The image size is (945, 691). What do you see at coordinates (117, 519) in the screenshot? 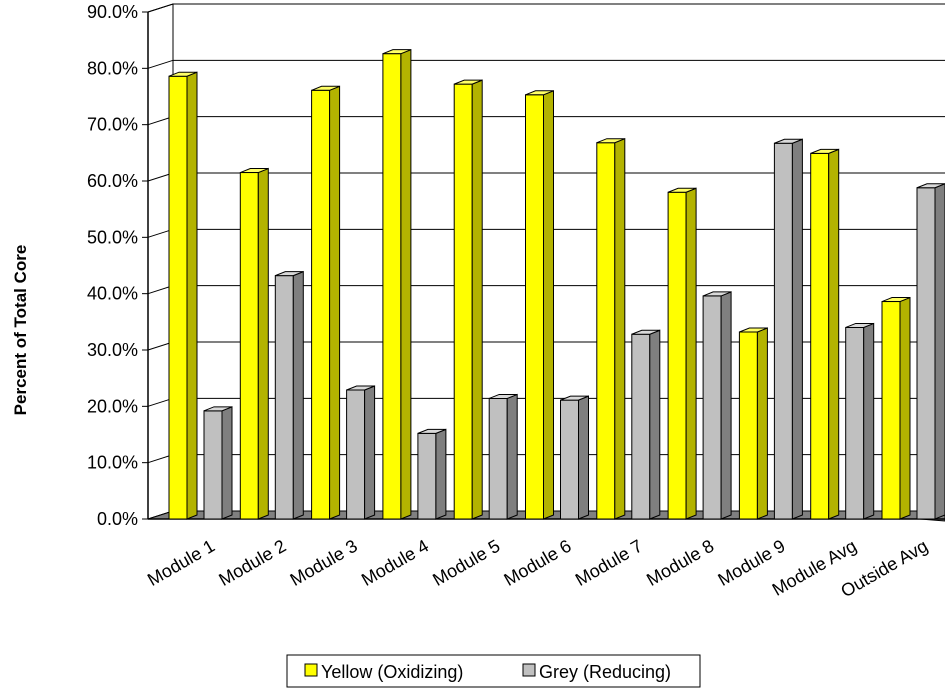
I see `y-tick-label: 0.0%` at bounding box center [117, 519].